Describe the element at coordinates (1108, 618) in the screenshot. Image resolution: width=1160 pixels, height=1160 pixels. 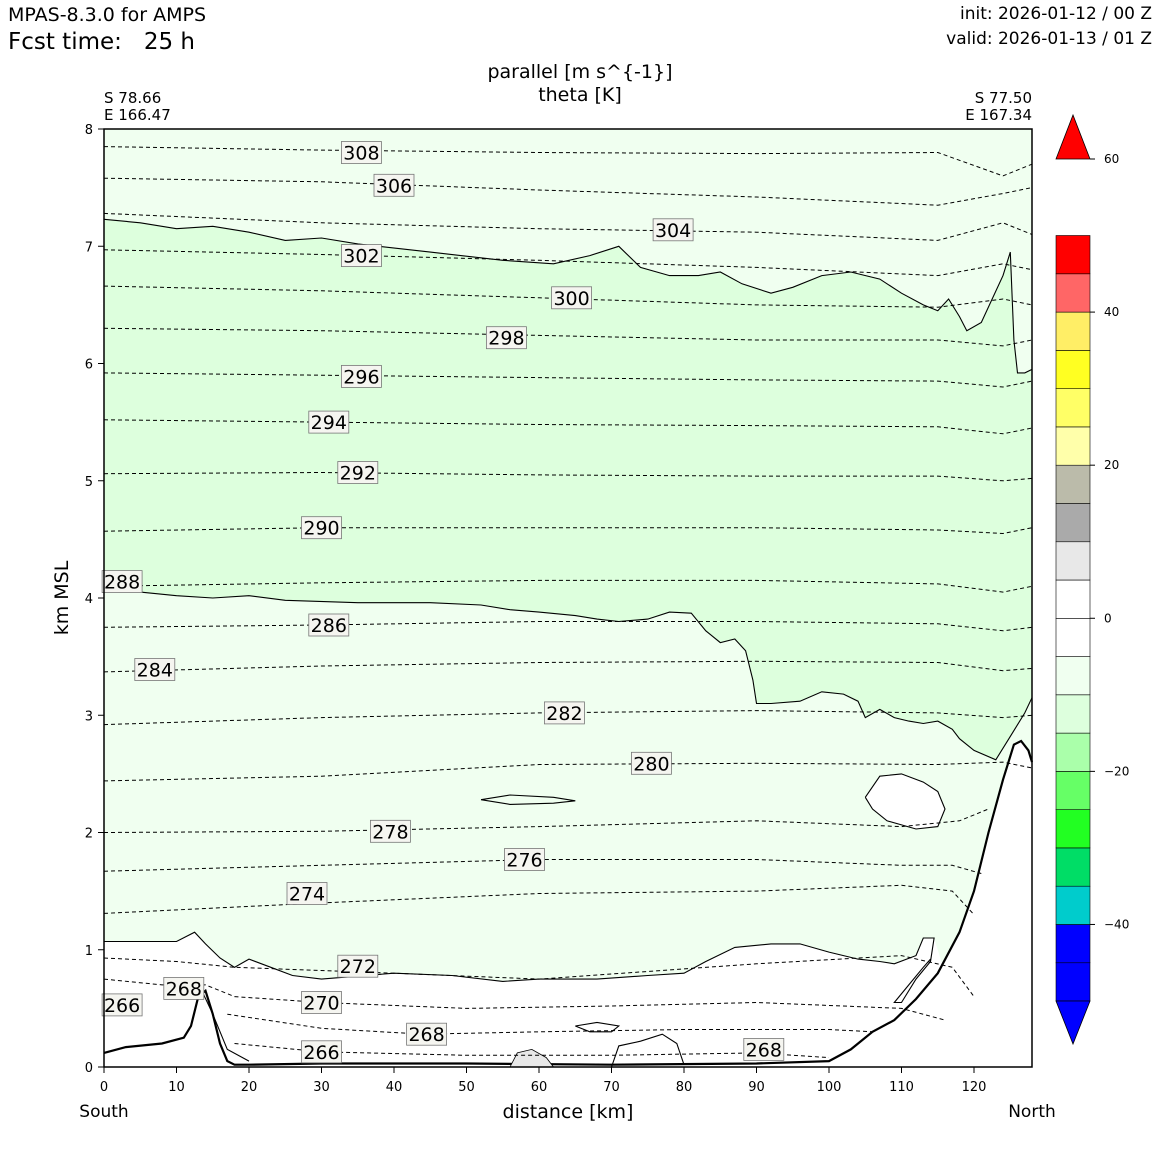
I see `colorbar-tick-label: 0` at that location.